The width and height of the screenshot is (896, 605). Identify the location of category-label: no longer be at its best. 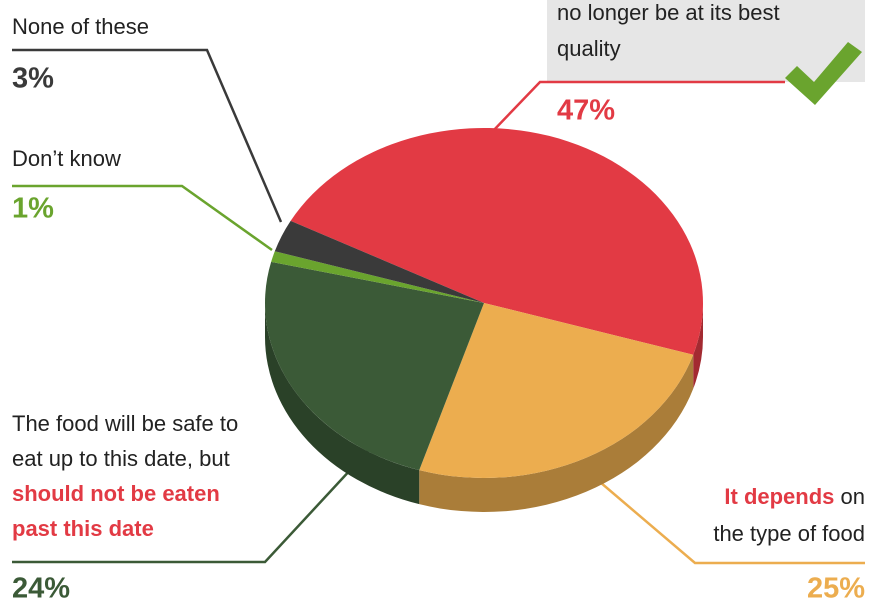
(668, 12).